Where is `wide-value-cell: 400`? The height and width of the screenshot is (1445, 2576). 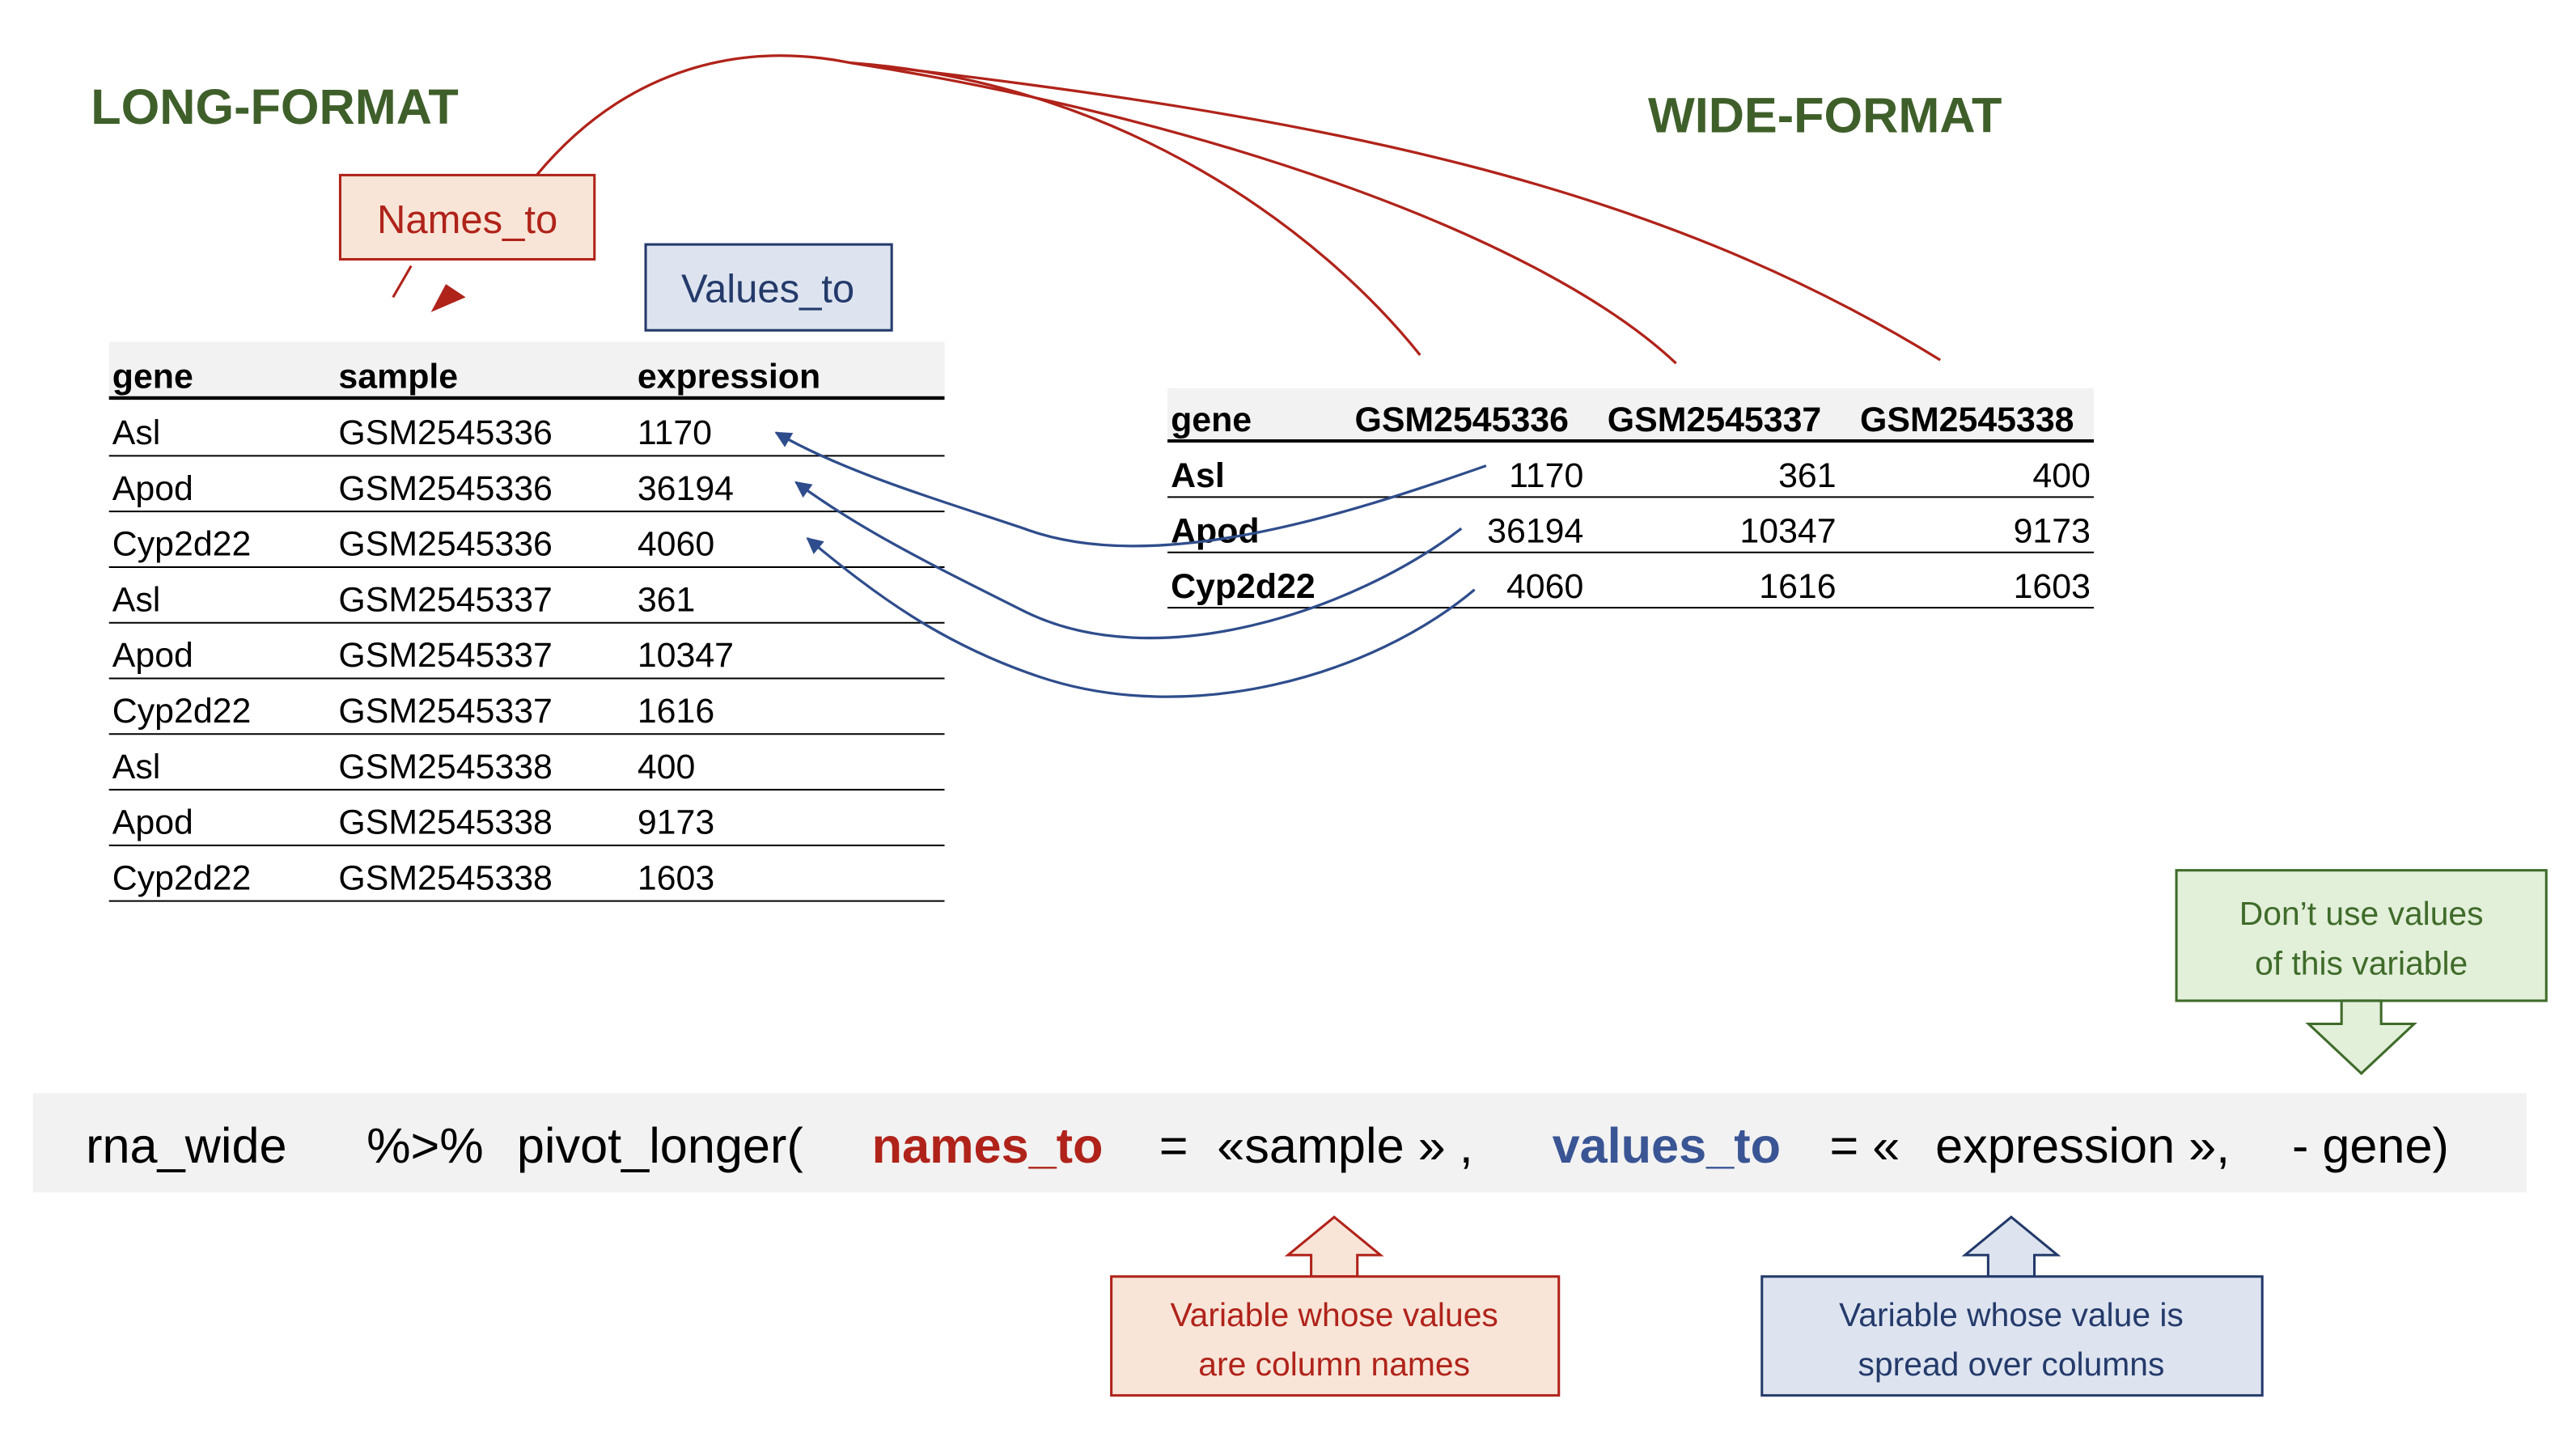
wide-value-cell: 400 is located at coordinates (2061, 475).